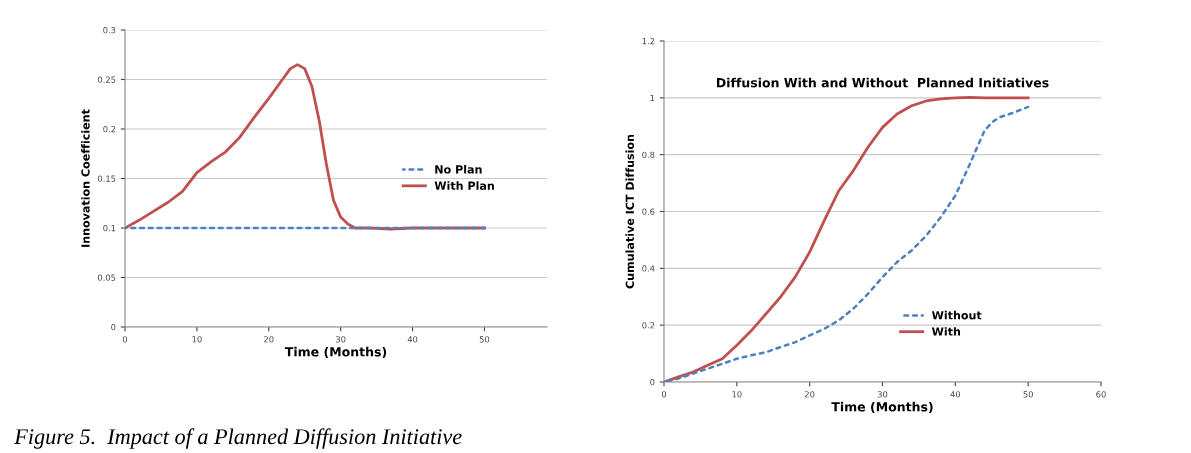  What do you see at coordinates (85, 178) in the screenshot?
I see `y-axis-title: Innovation Coefficient` at bounding box center [85, 178].